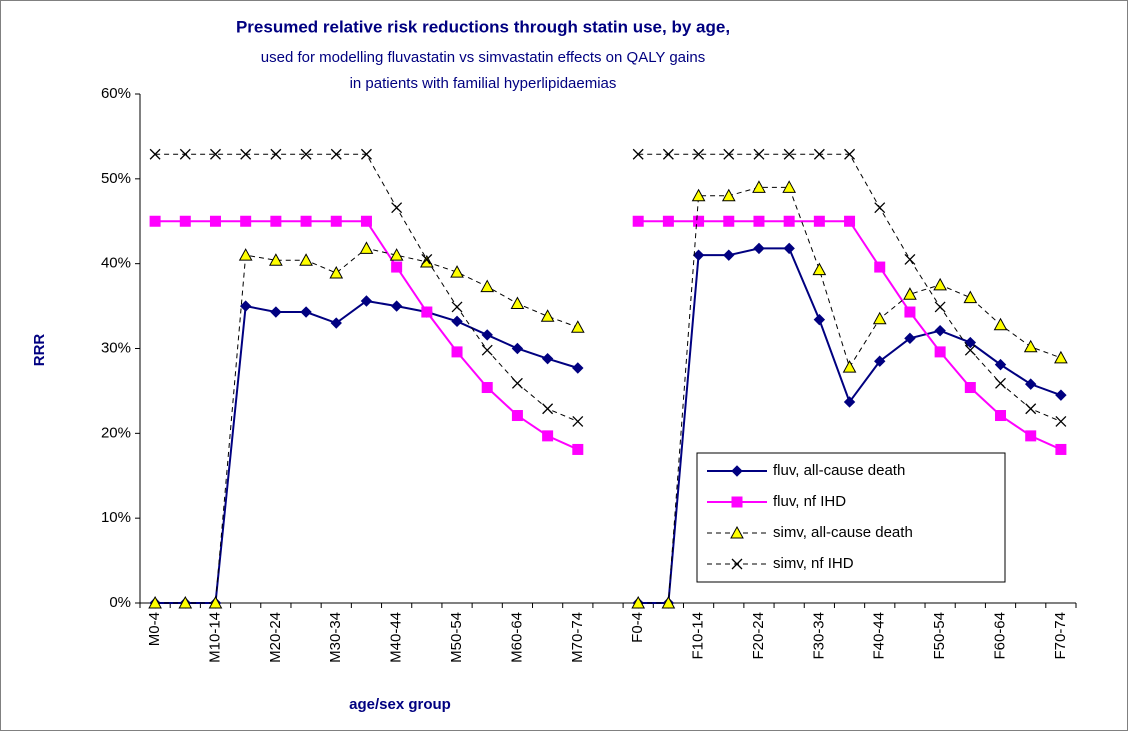  I want to click on x-tick-label: F50-54, so click(939, 636).